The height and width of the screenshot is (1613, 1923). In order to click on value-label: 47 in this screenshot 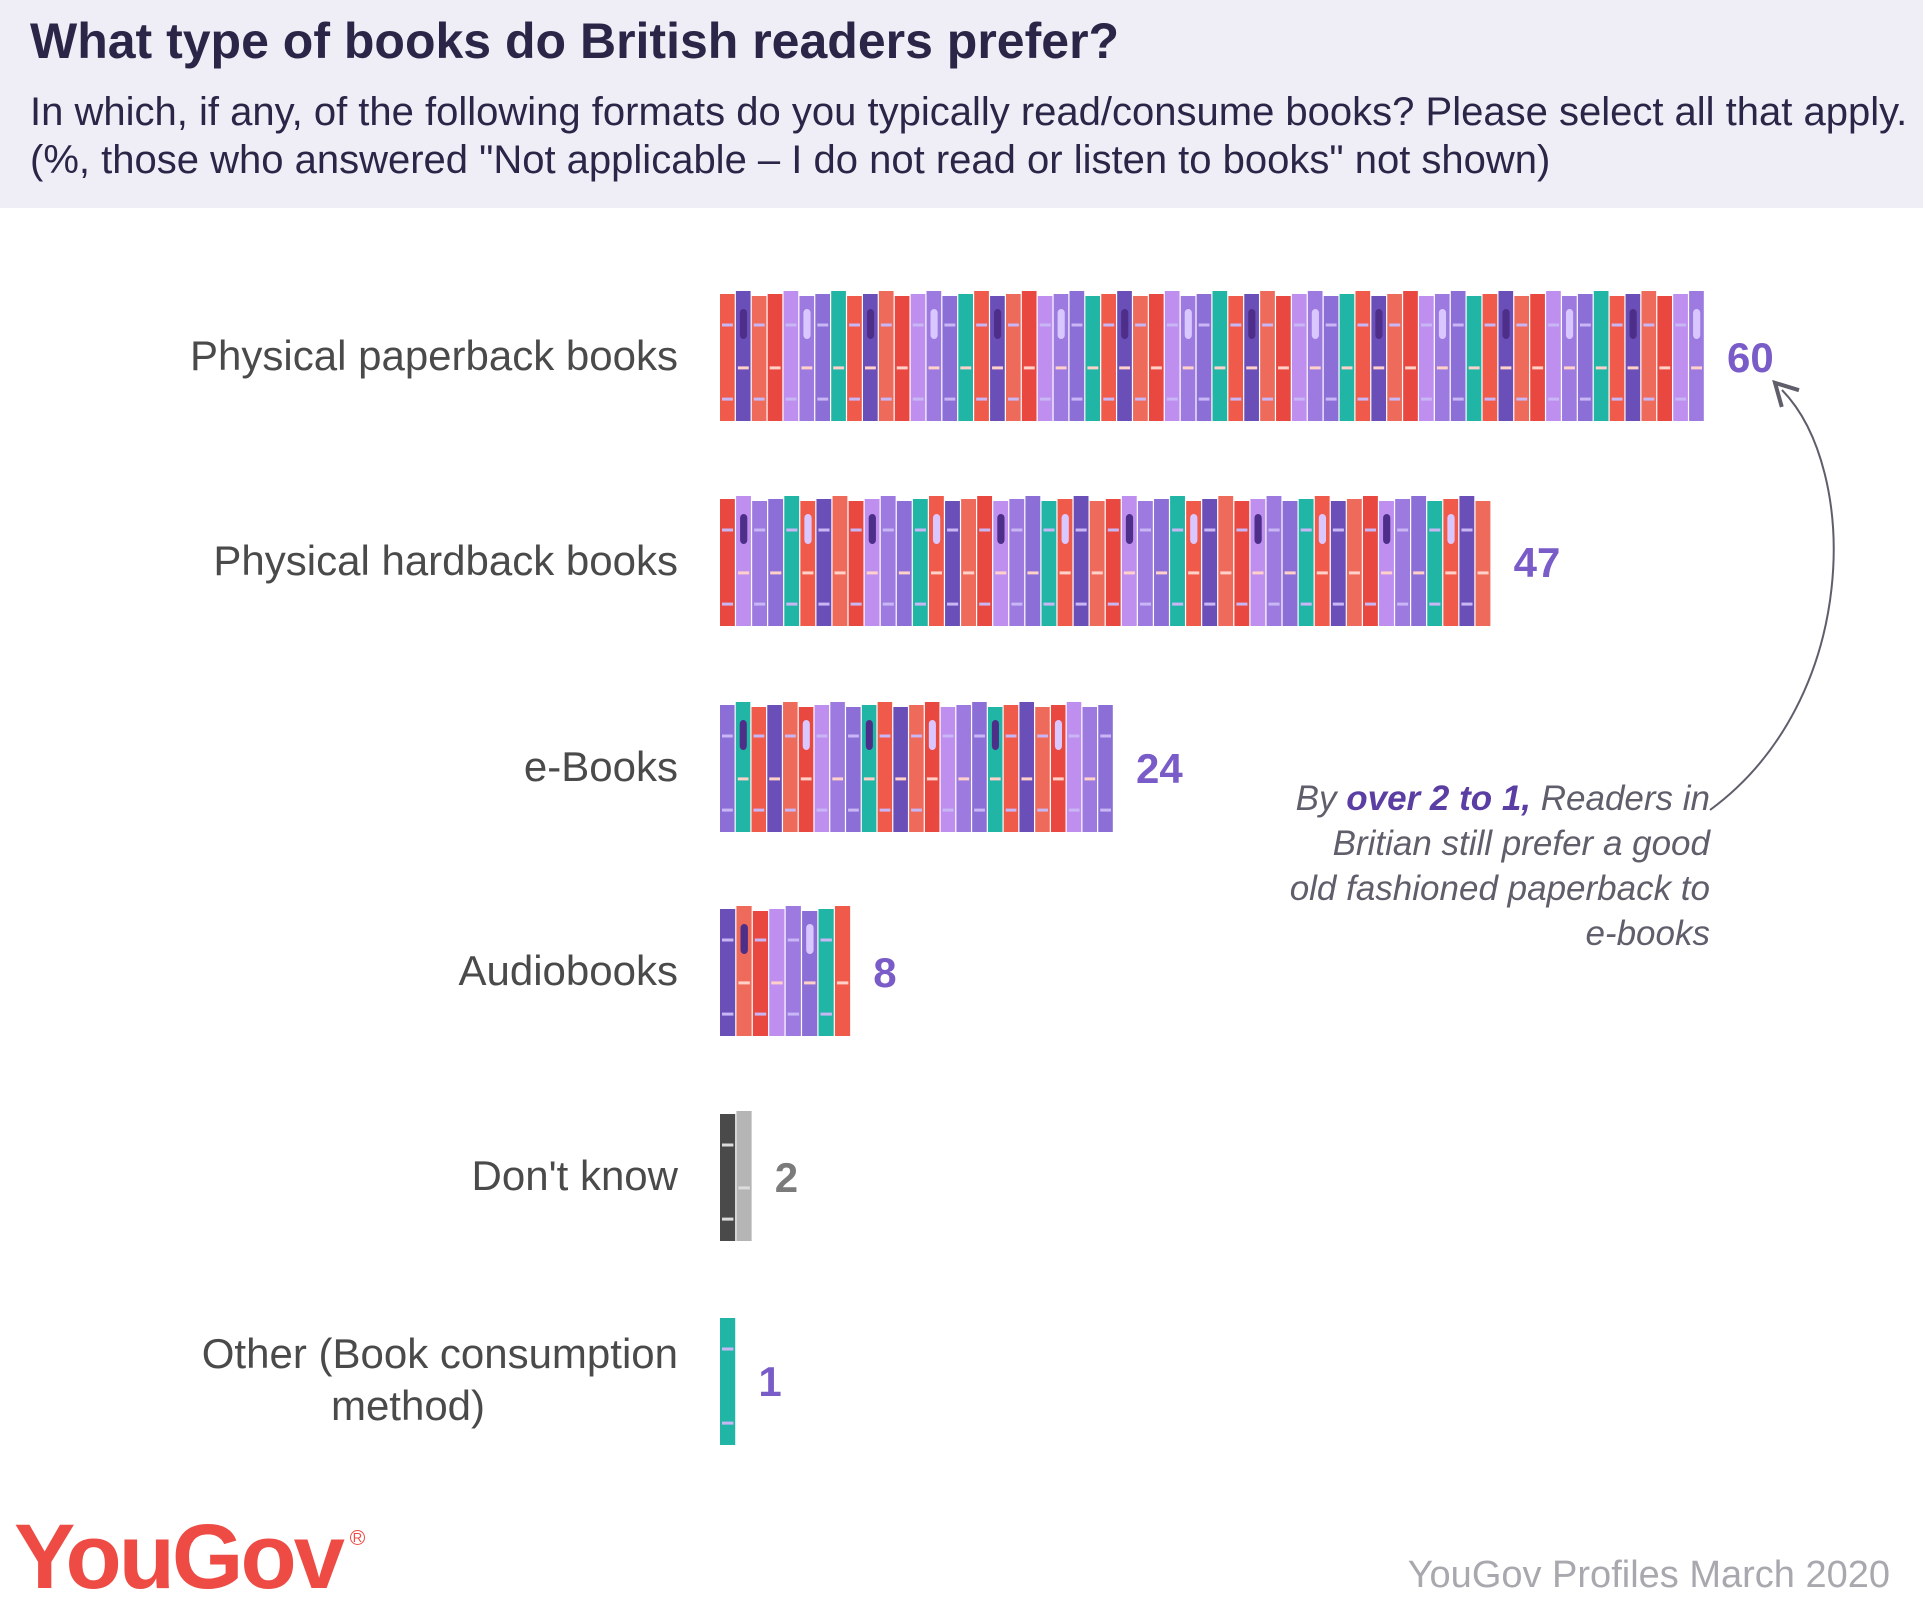, I will do `click(1537, 562)`.